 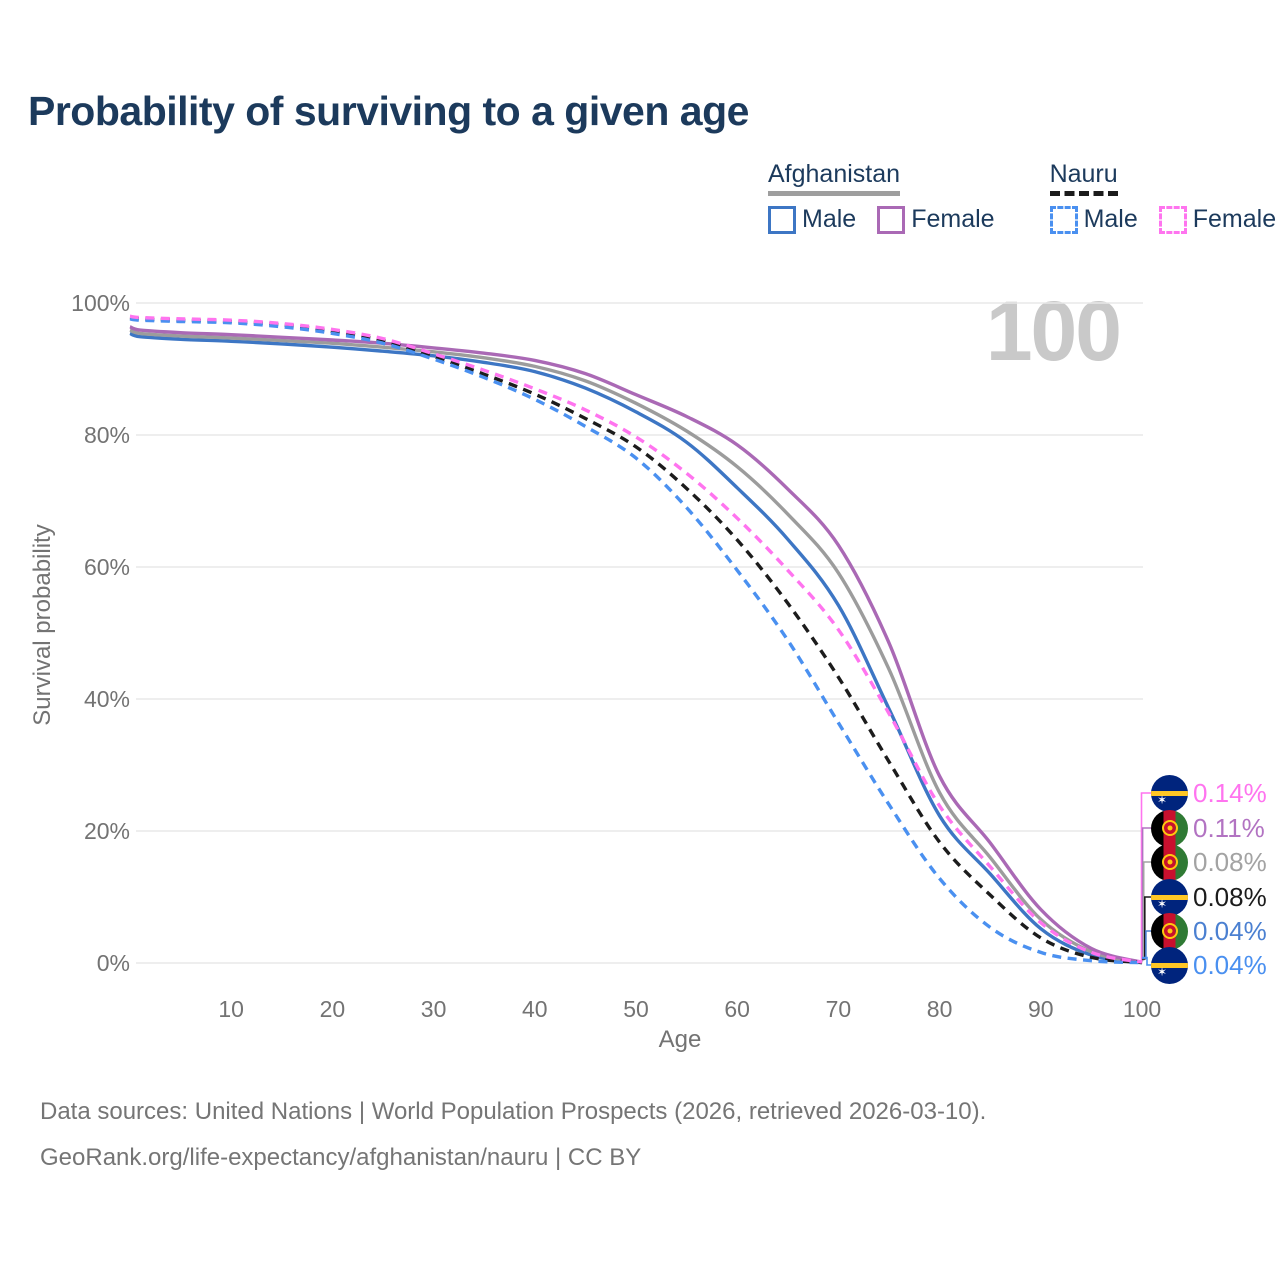 I want to click on x-tick-label-80: 80, so click(x=939, y=1009).